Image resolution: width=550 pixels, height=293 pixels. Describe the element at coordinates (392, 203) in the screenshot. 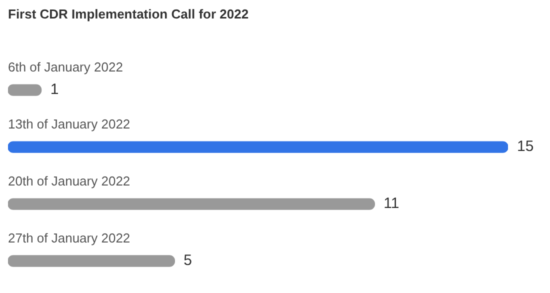

I see `data-label: 11` at that location.